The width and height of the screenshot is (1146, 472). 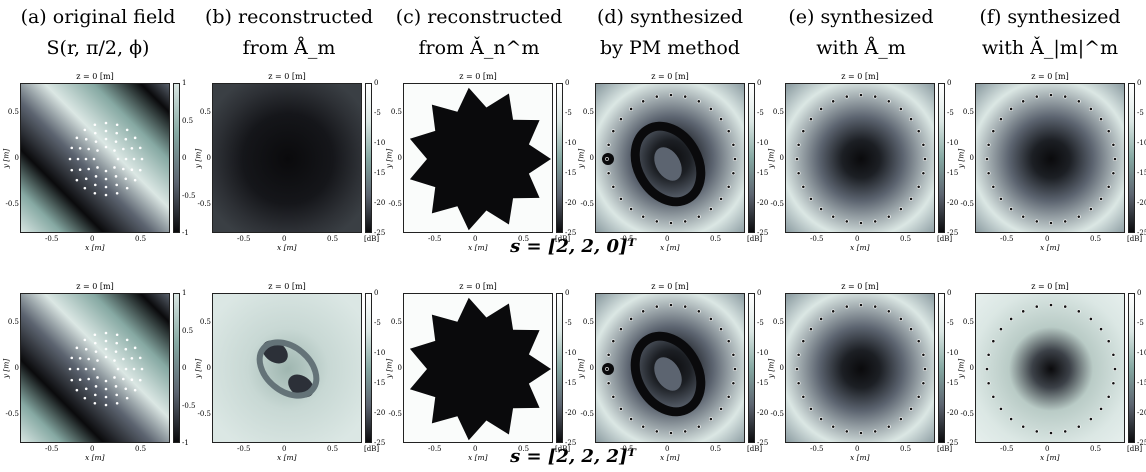 What do you see at coordinates (479, 33) in the screenshot?
I see `column-header-c: (c) reconstructed from Ǎ_n^m` at bounding box center [479, 33].